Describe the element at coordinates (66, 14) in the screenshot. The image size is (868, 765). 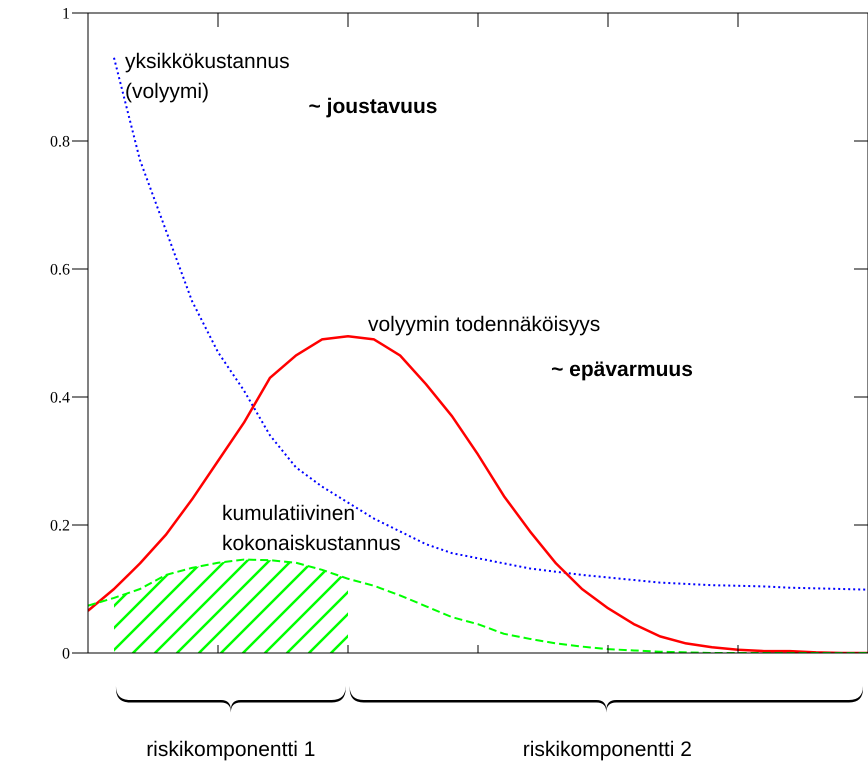
I see `y-tick-label: 1` at that location.